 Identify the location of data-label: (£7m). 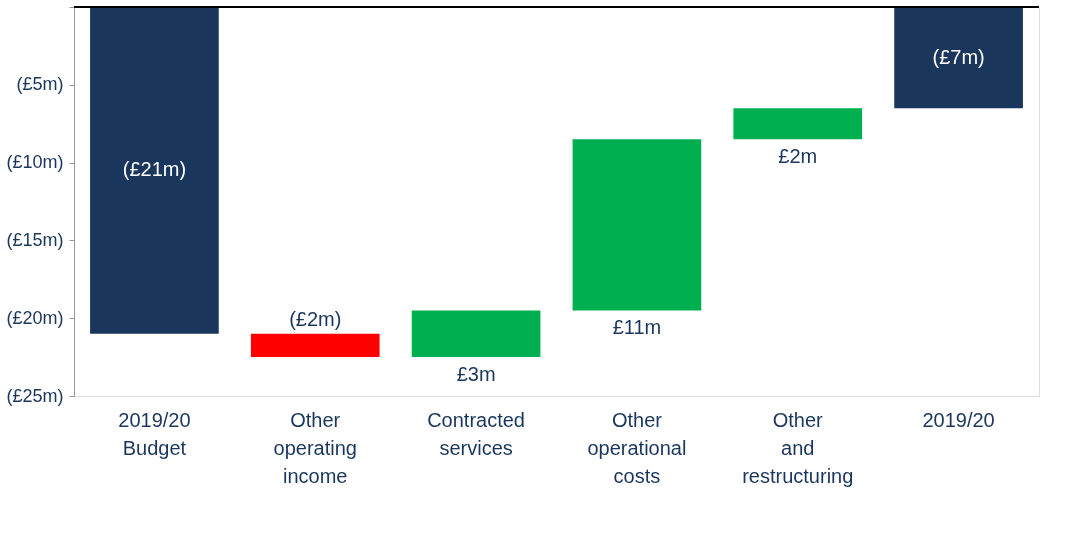
(958, 56).